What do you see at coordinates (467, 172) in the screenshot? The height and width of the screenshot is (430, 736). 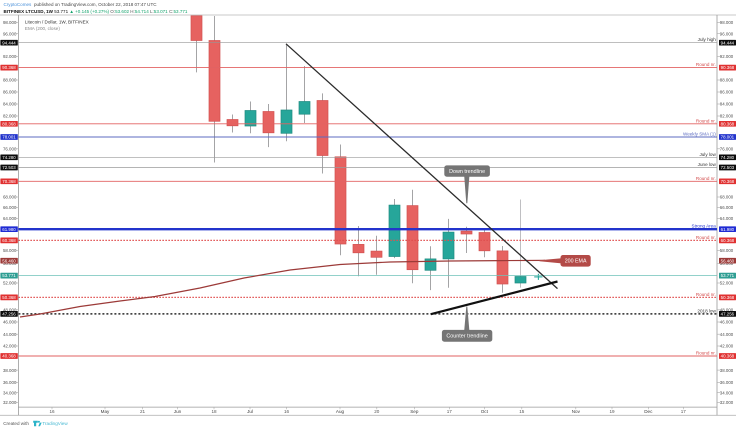 I see `svg-text: Down trendline` at bounding box center [467, 172].